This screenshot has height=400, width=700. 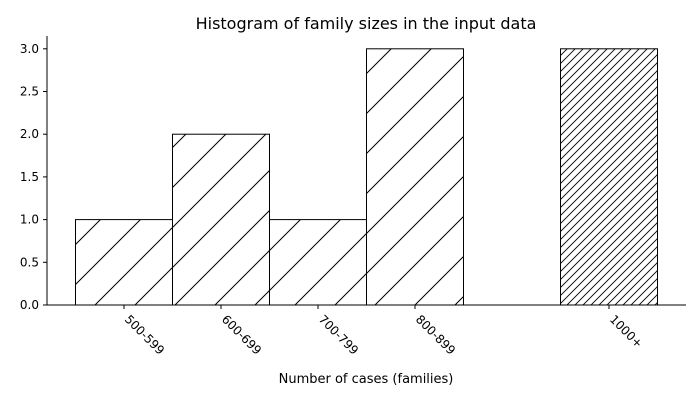 I want to click on x-axis-label: Number of cases (families), so click(x=366, y=379).